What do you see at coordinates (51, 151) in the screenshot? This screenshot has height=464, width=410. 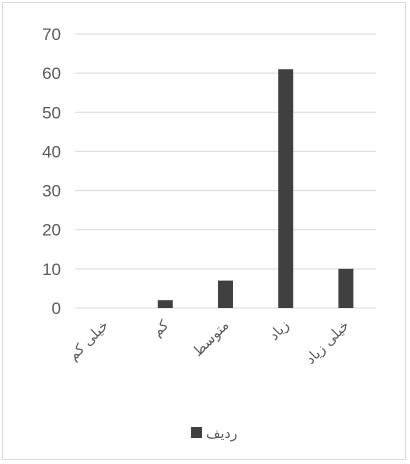 I see `y-tick-label: 40` at bounding box center [51, 151].